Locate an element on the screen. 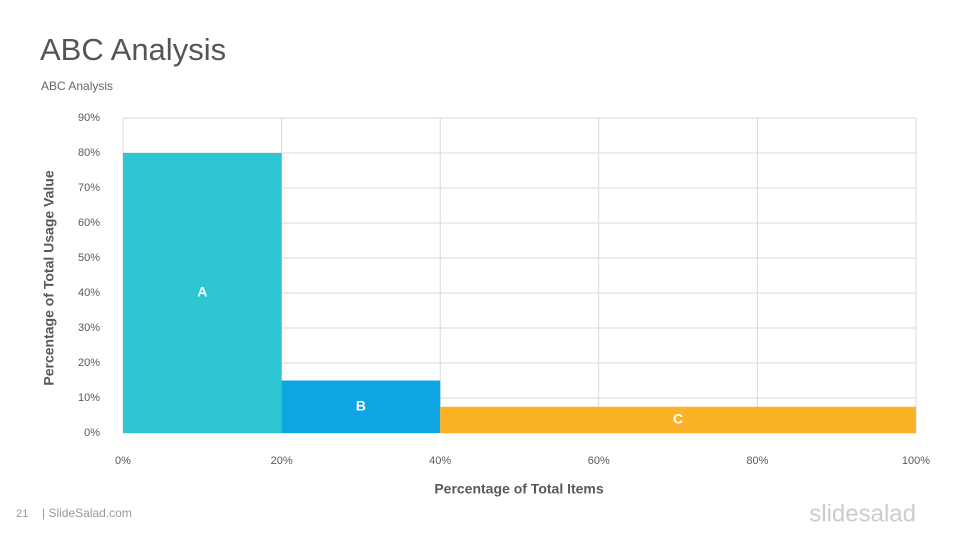 This screenshot has height=540, width=960. y-tick-label: 40% is located at coordinates (89, 293).